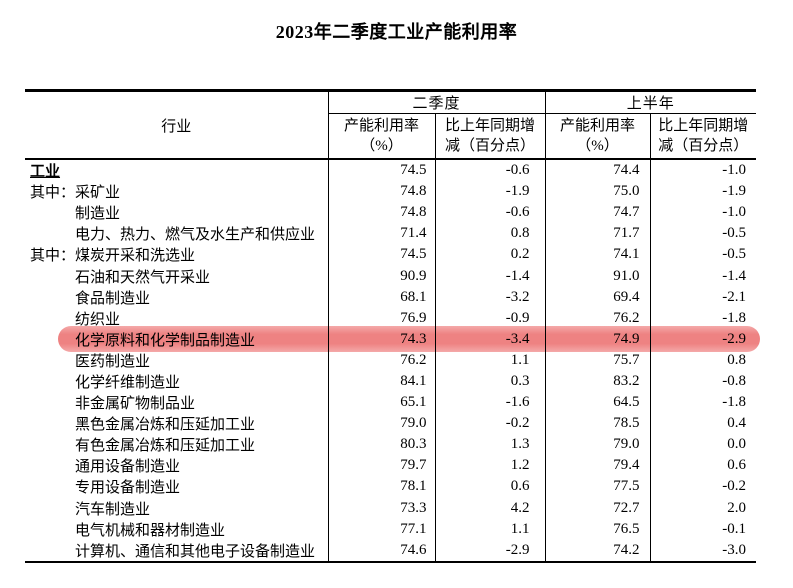 The image size is (793, 588). What do you see at coordinates (113, 298) in the screenshot?
I see `industry-label: 食品制造业` at bounding box center [113, 298].